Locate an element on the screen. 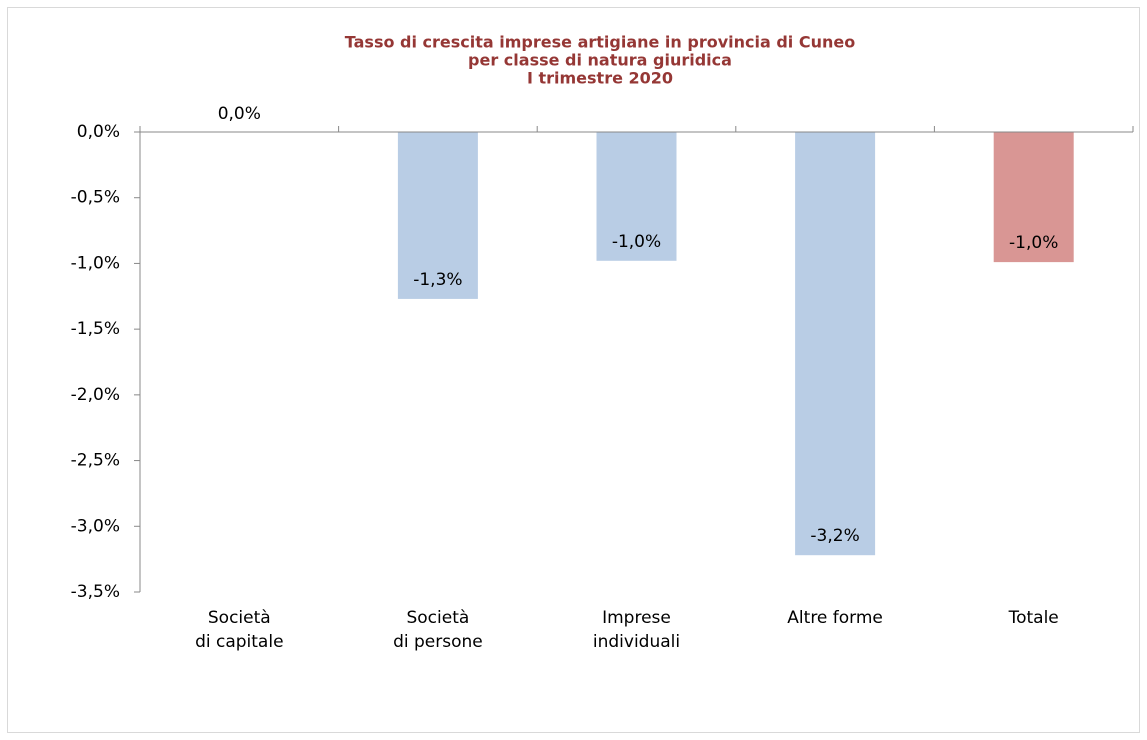 This screenshot has height=740, width=1147. y-tick-label: -2,5% is located at coordinates (95, 461).